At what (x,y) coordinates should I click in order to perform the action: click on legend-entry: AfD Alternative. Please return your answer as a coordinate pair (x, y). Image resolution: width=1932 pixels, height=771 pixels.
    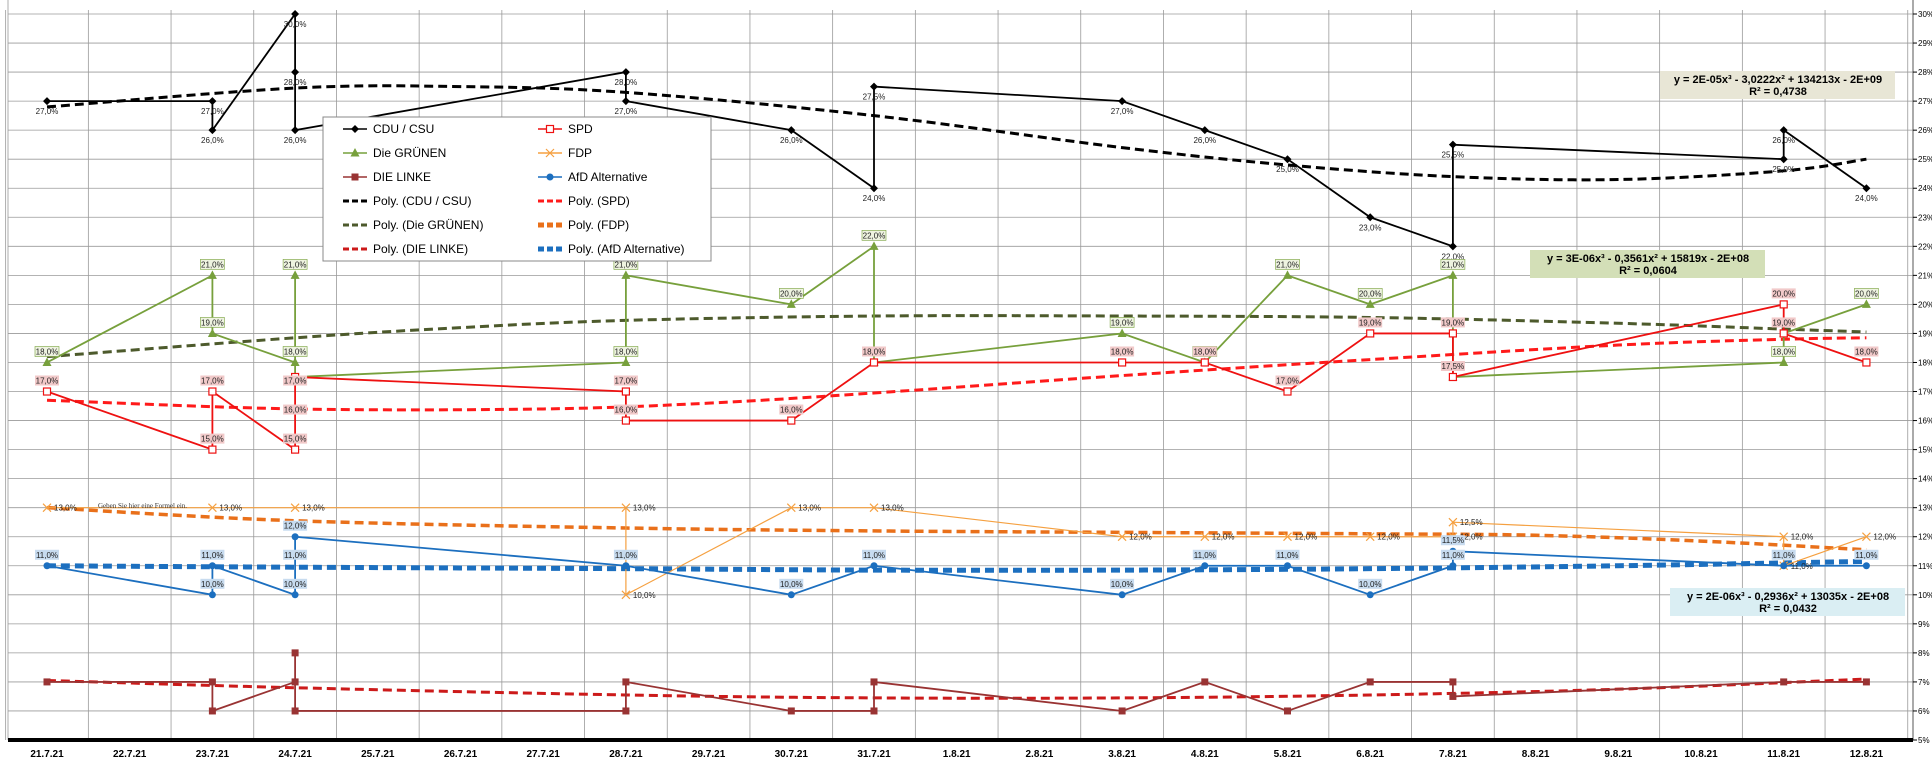
    Looking at the image, I should click on (593, 177).